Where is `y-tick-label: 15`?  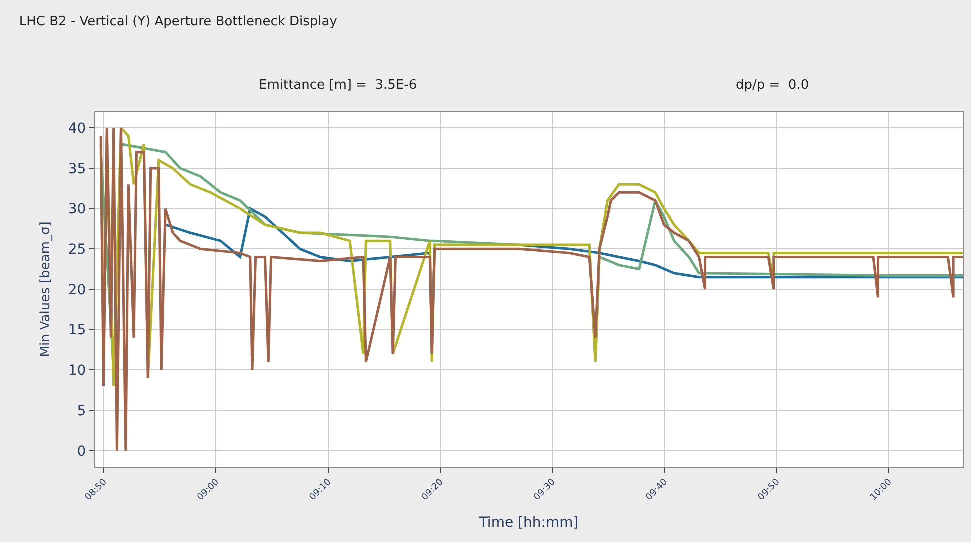
y-tick-label: 15 is located at coordinates (77, 330).